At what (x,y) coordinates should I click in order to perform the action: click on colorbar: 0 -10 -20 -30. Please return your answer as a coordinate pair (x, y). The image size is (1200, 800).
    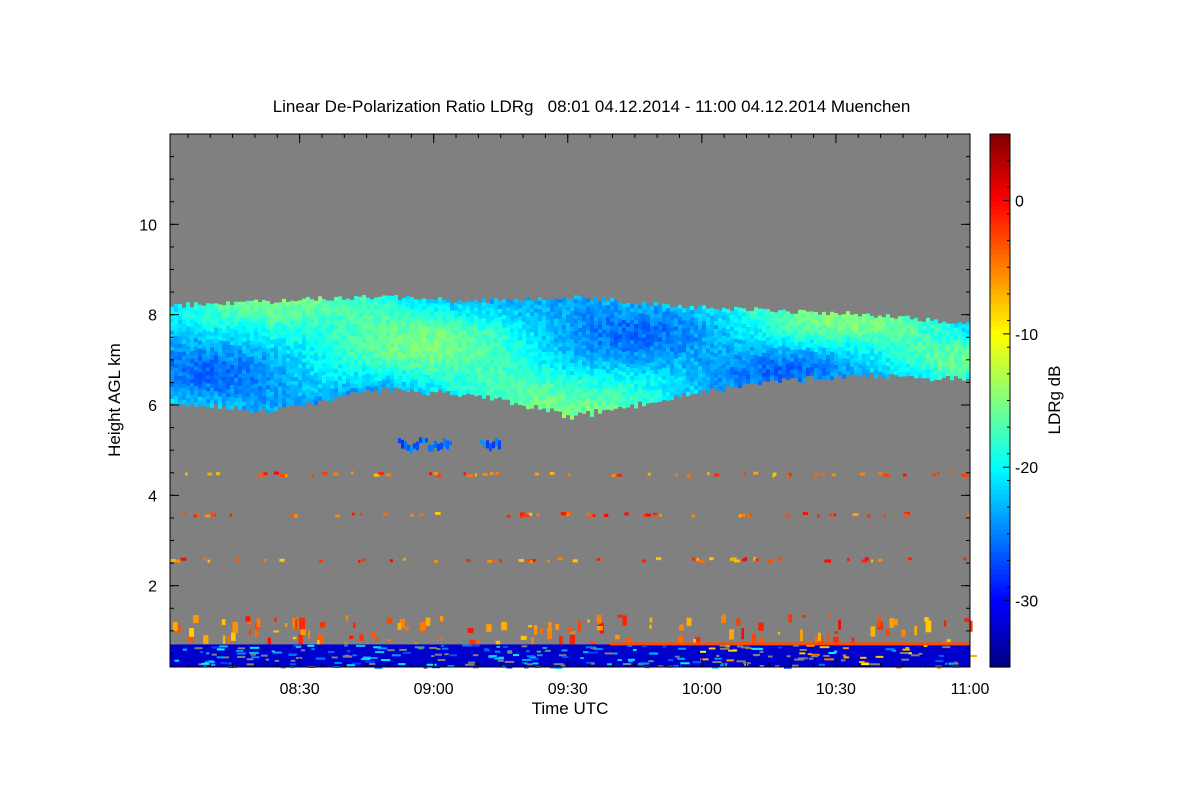
    Looking at the image, I should click on (1013, 400).